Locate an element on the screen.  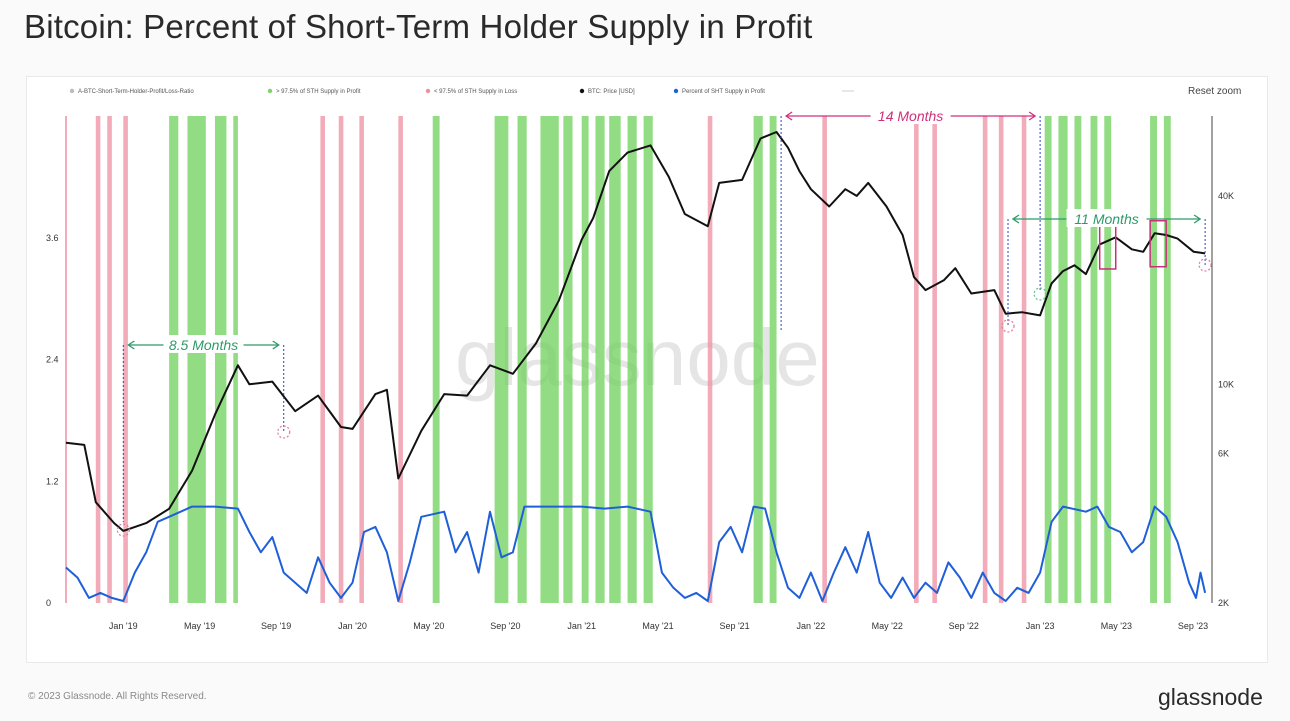
copyright-text: © 2023 Glassnode. All Rights Reserved. is located at coordinates (117, 696).